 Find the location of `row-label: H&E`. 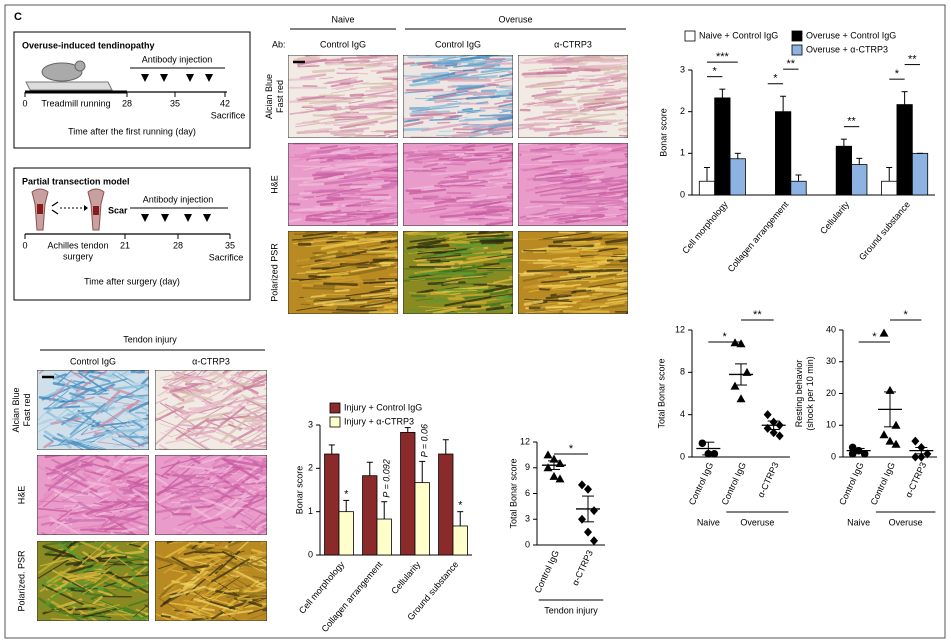

row-label: H&E is located at coordinates (274, 184).